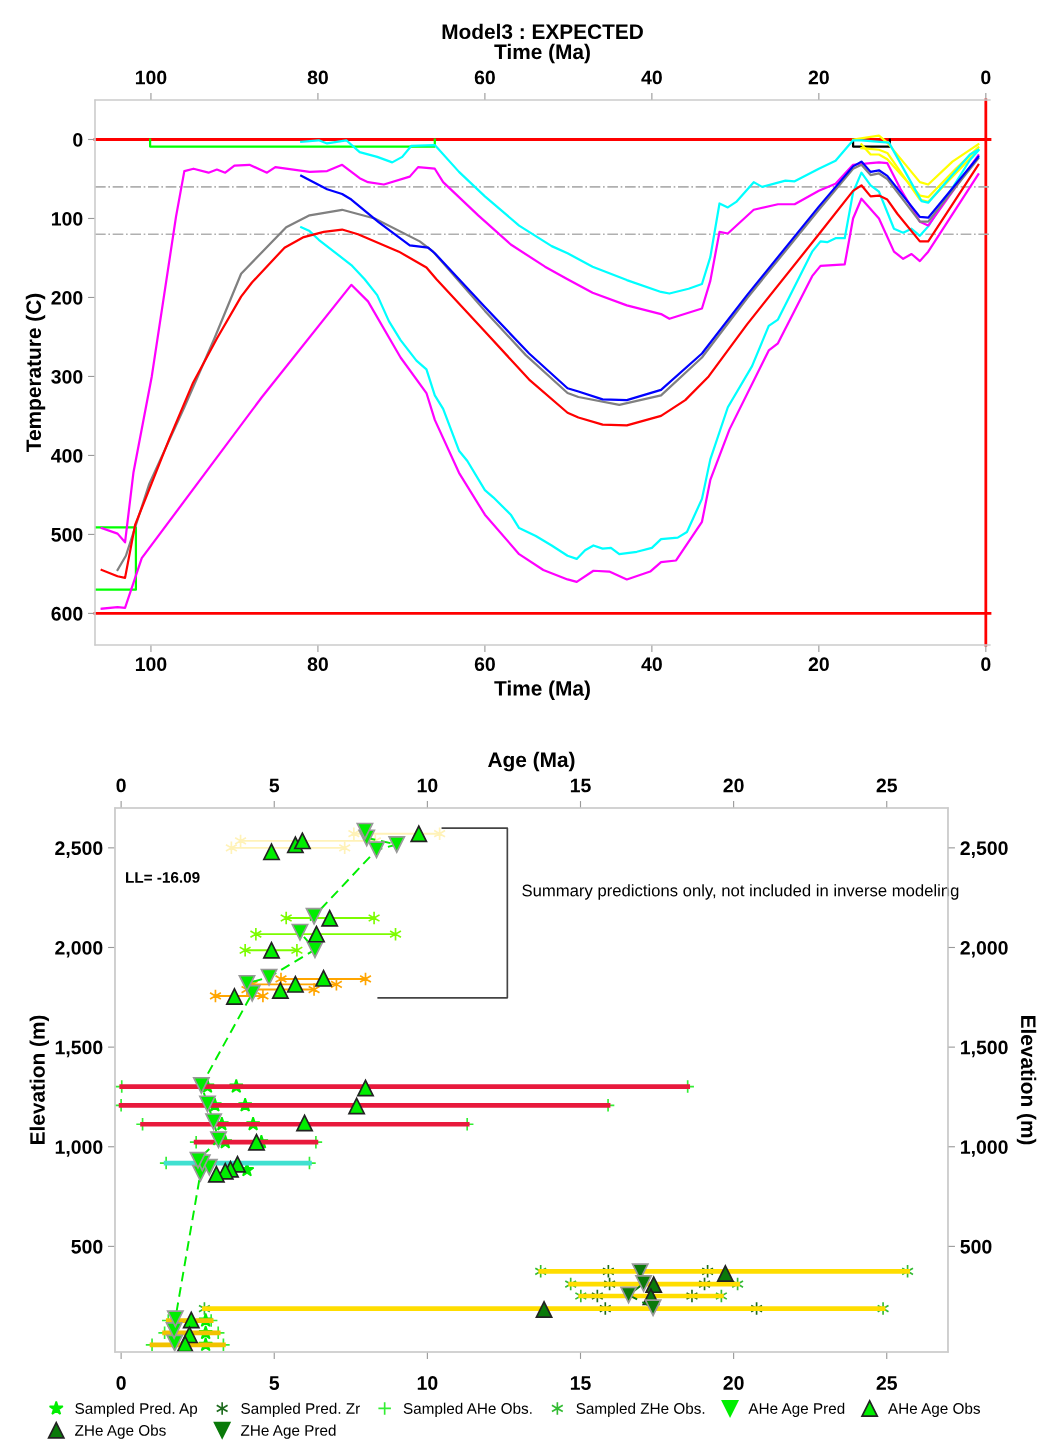 The height and width of the screenshot is (1448, 1060). What do you see at coordinates (274, 785) in the screenshot?
I see `x-tick-label: 5` at bounding box center [274, 785].